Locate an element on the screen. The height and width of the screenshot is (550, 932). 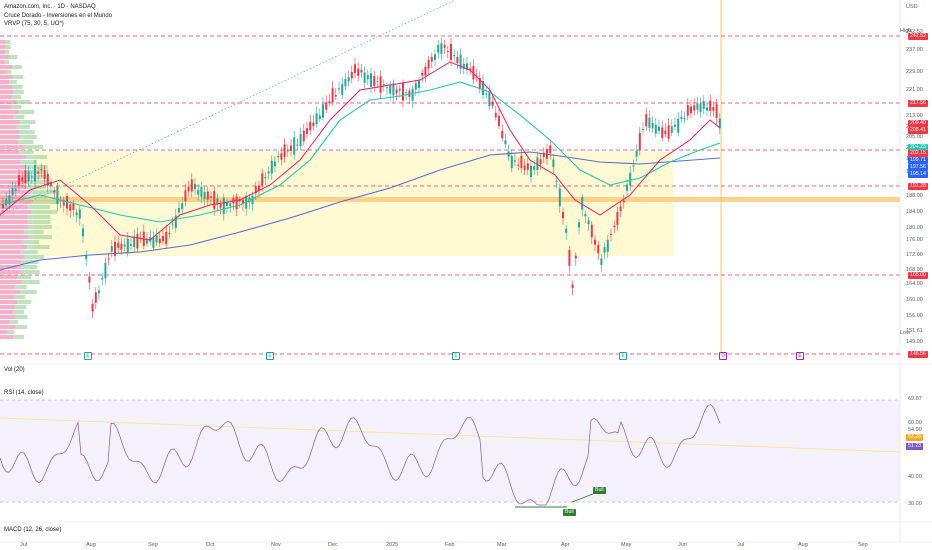
price-axis-label: 176.00 is located at coordinates (914, 240).